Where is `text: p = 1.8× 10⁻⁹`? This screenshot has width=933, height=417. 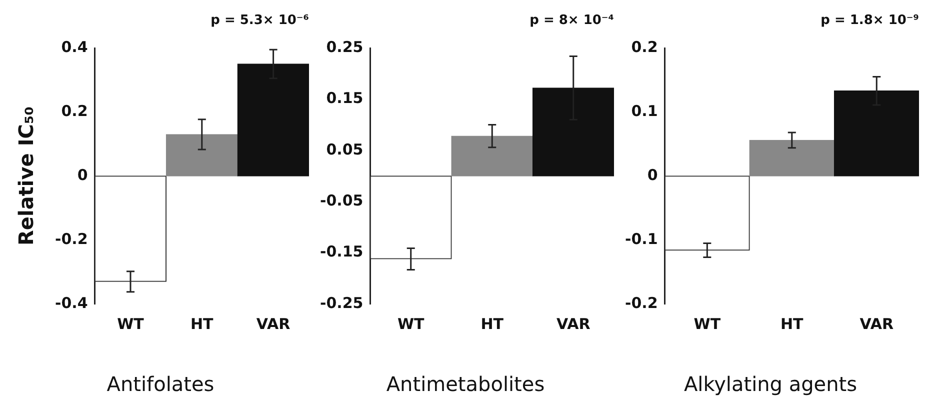
text: p = 1.8× 10⁻⁹ is located at coordinates (870, 20).